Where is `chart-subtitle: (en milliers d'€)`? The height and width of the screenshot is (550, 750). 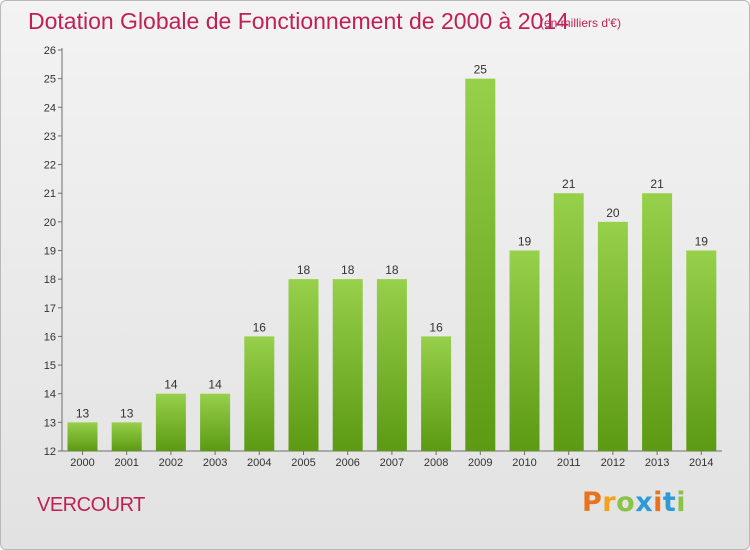
chart-subtitle: (en milliers d'€) is located at coordinates (580, 23).